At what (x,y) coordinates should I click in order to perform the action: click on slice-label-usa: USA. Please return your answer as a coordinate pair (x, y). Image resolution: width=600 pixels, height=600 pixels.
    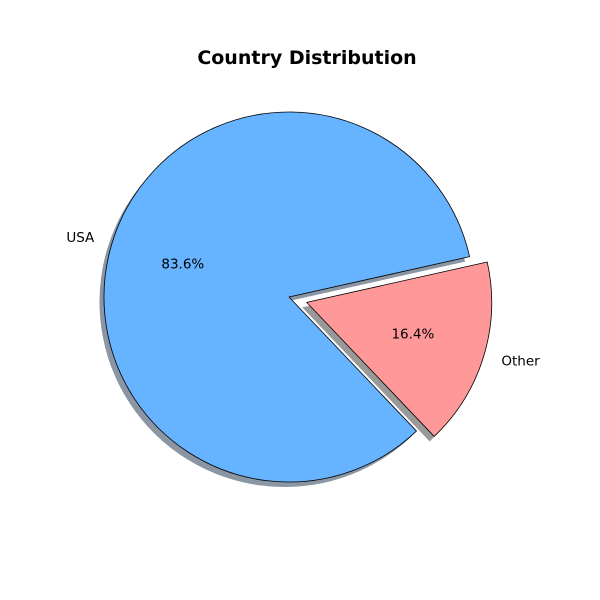
    Looking at the image, I should click on (80, 238).